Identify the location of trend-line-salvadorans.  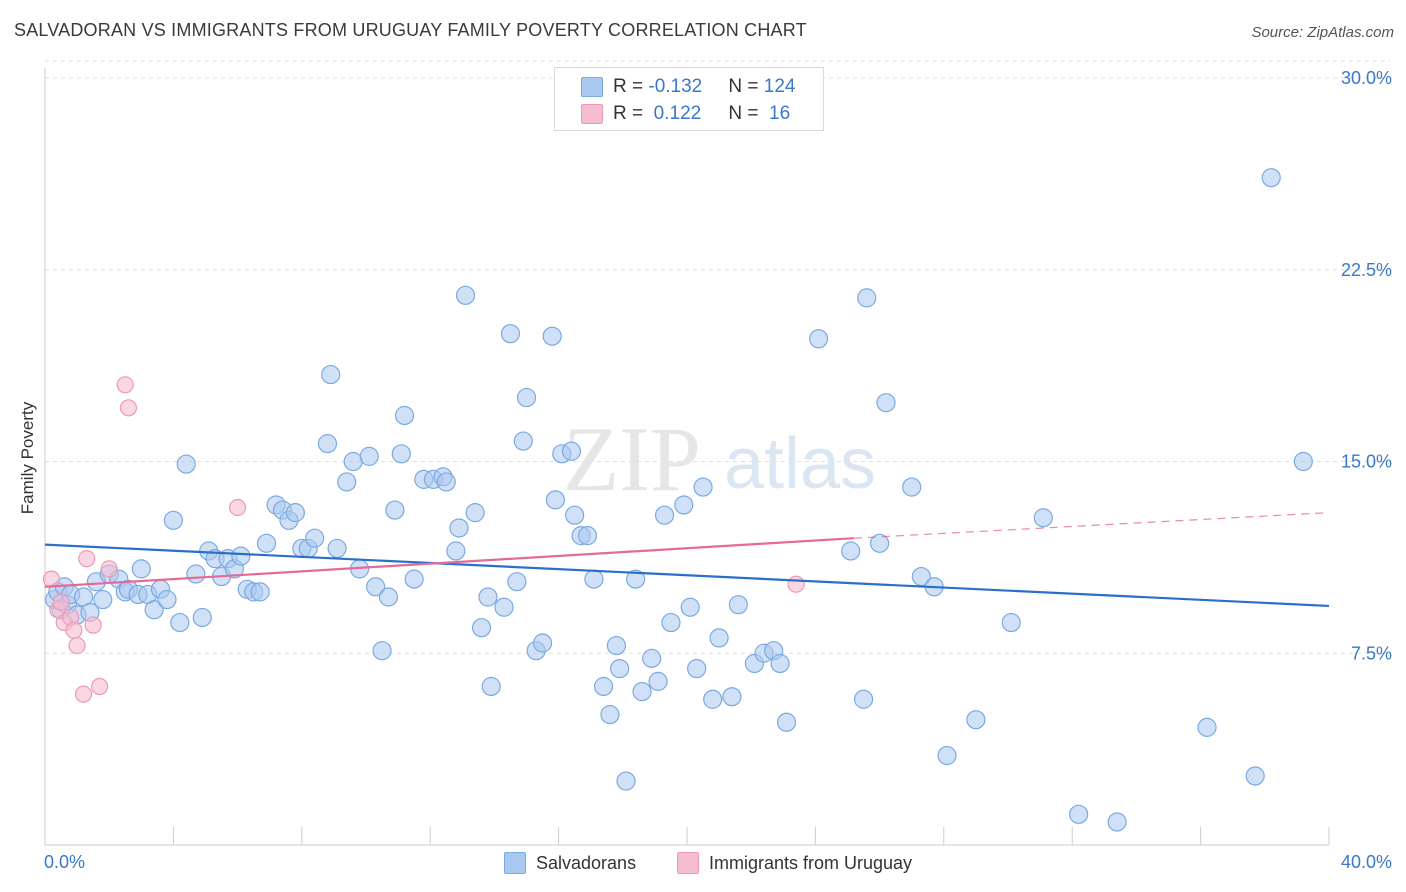
(687, 575).